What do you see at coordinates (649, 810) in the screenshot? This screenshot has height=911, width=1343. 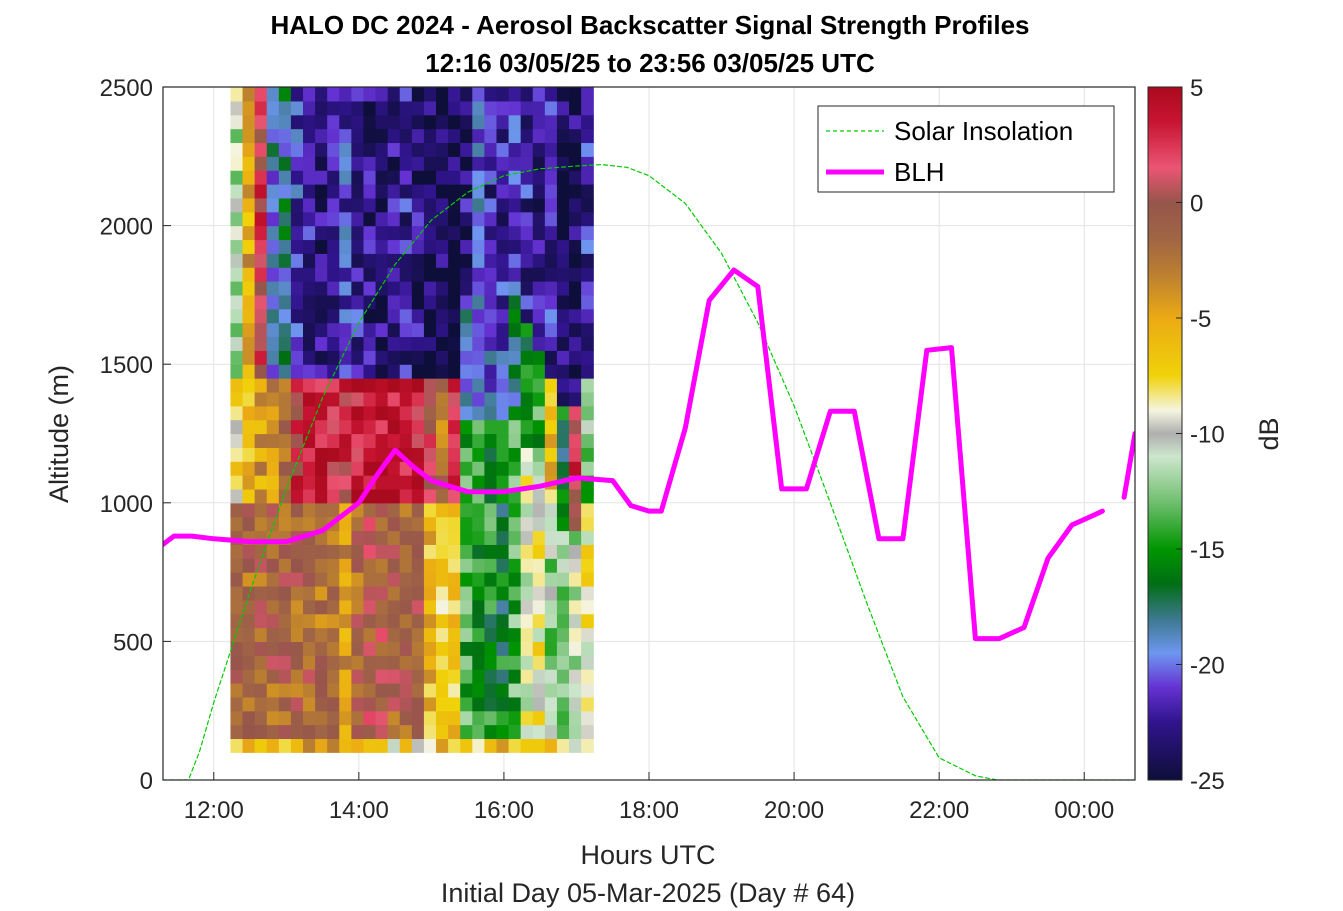 I see `x-tick-label: 18:00` at bounding box center [649, 810].